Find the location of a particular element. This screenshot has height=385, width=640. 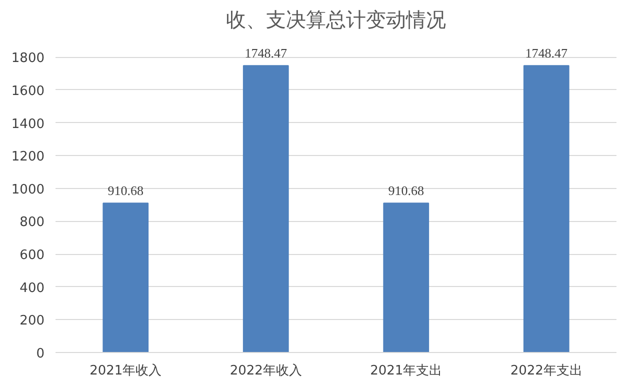

x-tick-label: 2022年收入 is located at coordinates (266, 371).